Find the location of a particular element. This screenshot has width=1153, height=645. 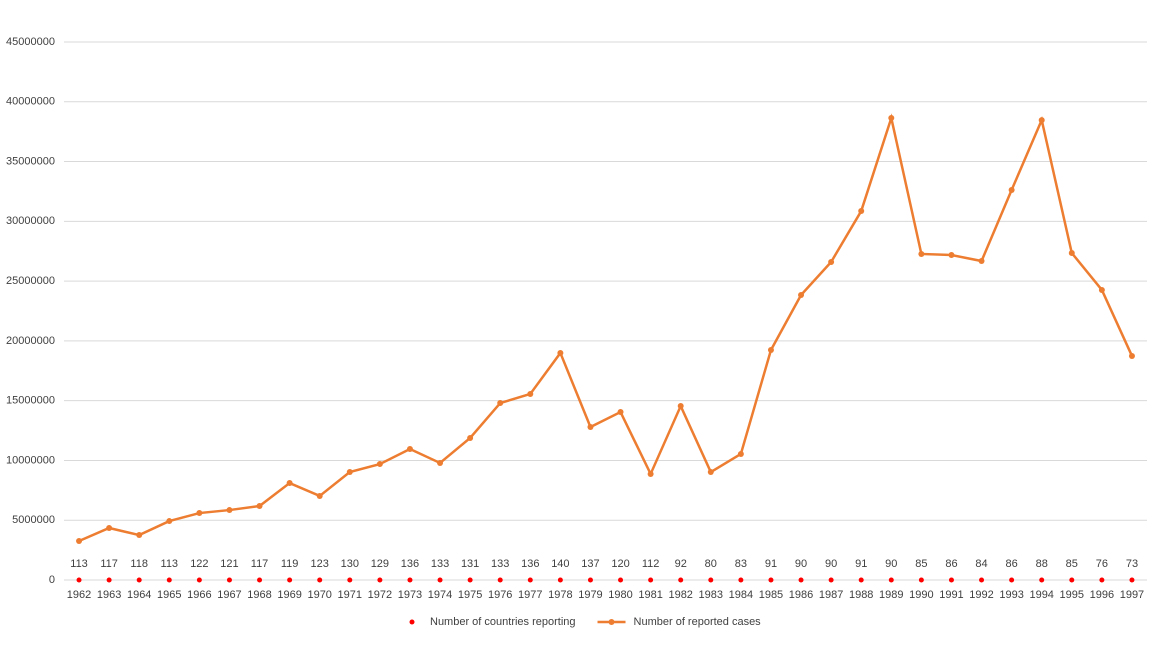

x-tick-label: 1997 is located at coordinates (1132, 595).